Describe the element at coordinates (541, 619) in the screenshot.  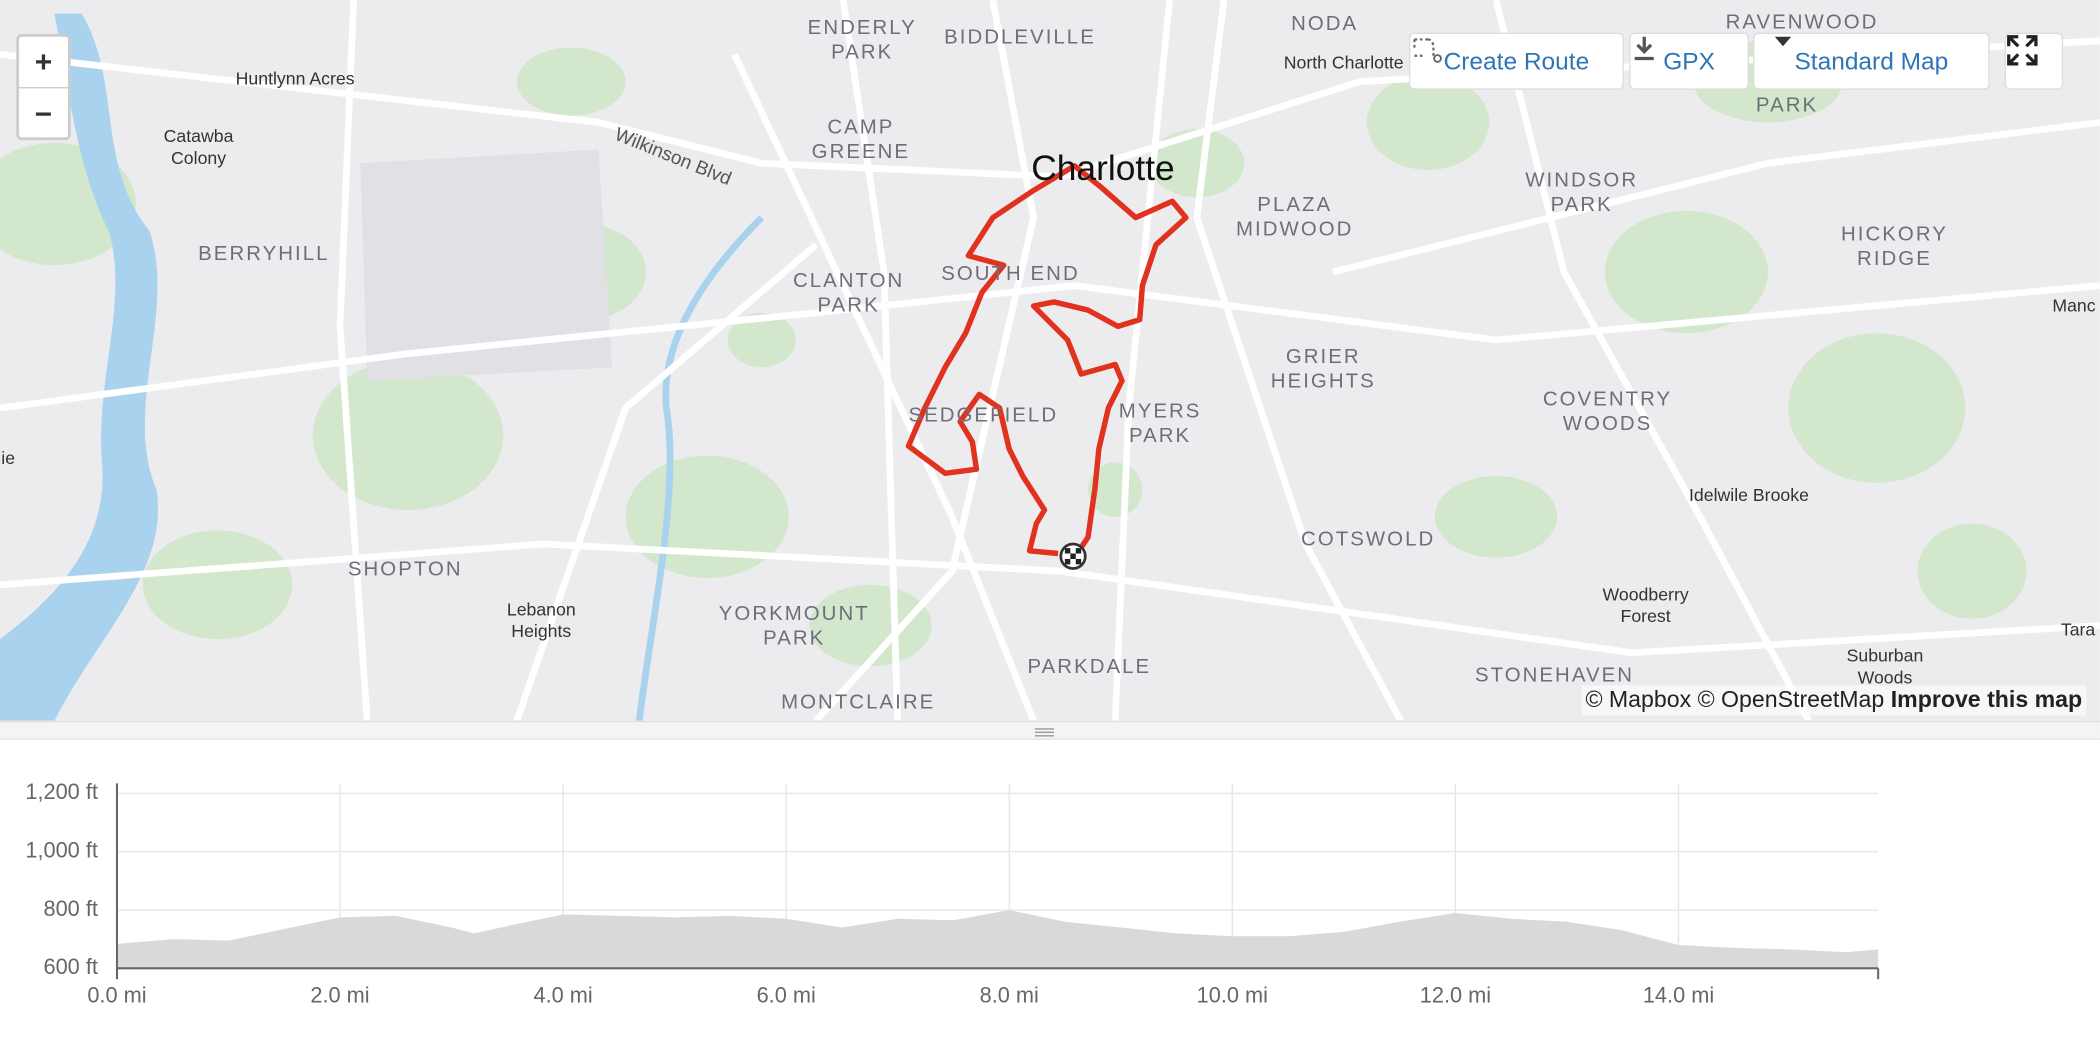
I see `map-label: Lebanon Heights` at that location.